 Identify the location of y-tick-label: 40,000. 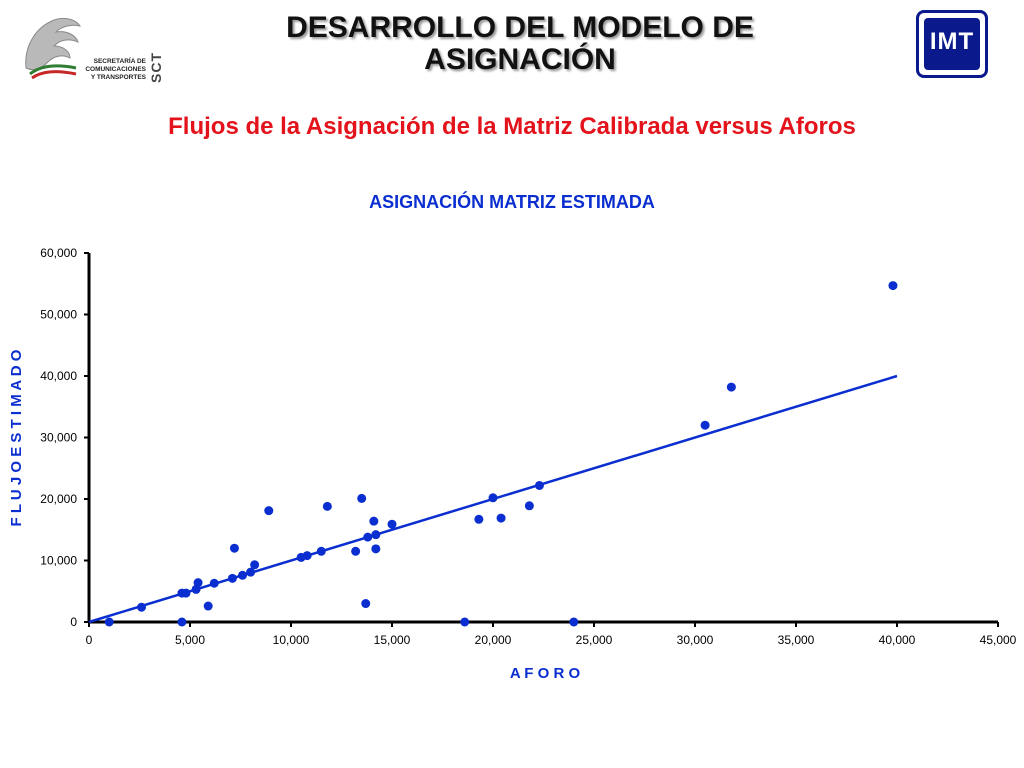
(58, 376).